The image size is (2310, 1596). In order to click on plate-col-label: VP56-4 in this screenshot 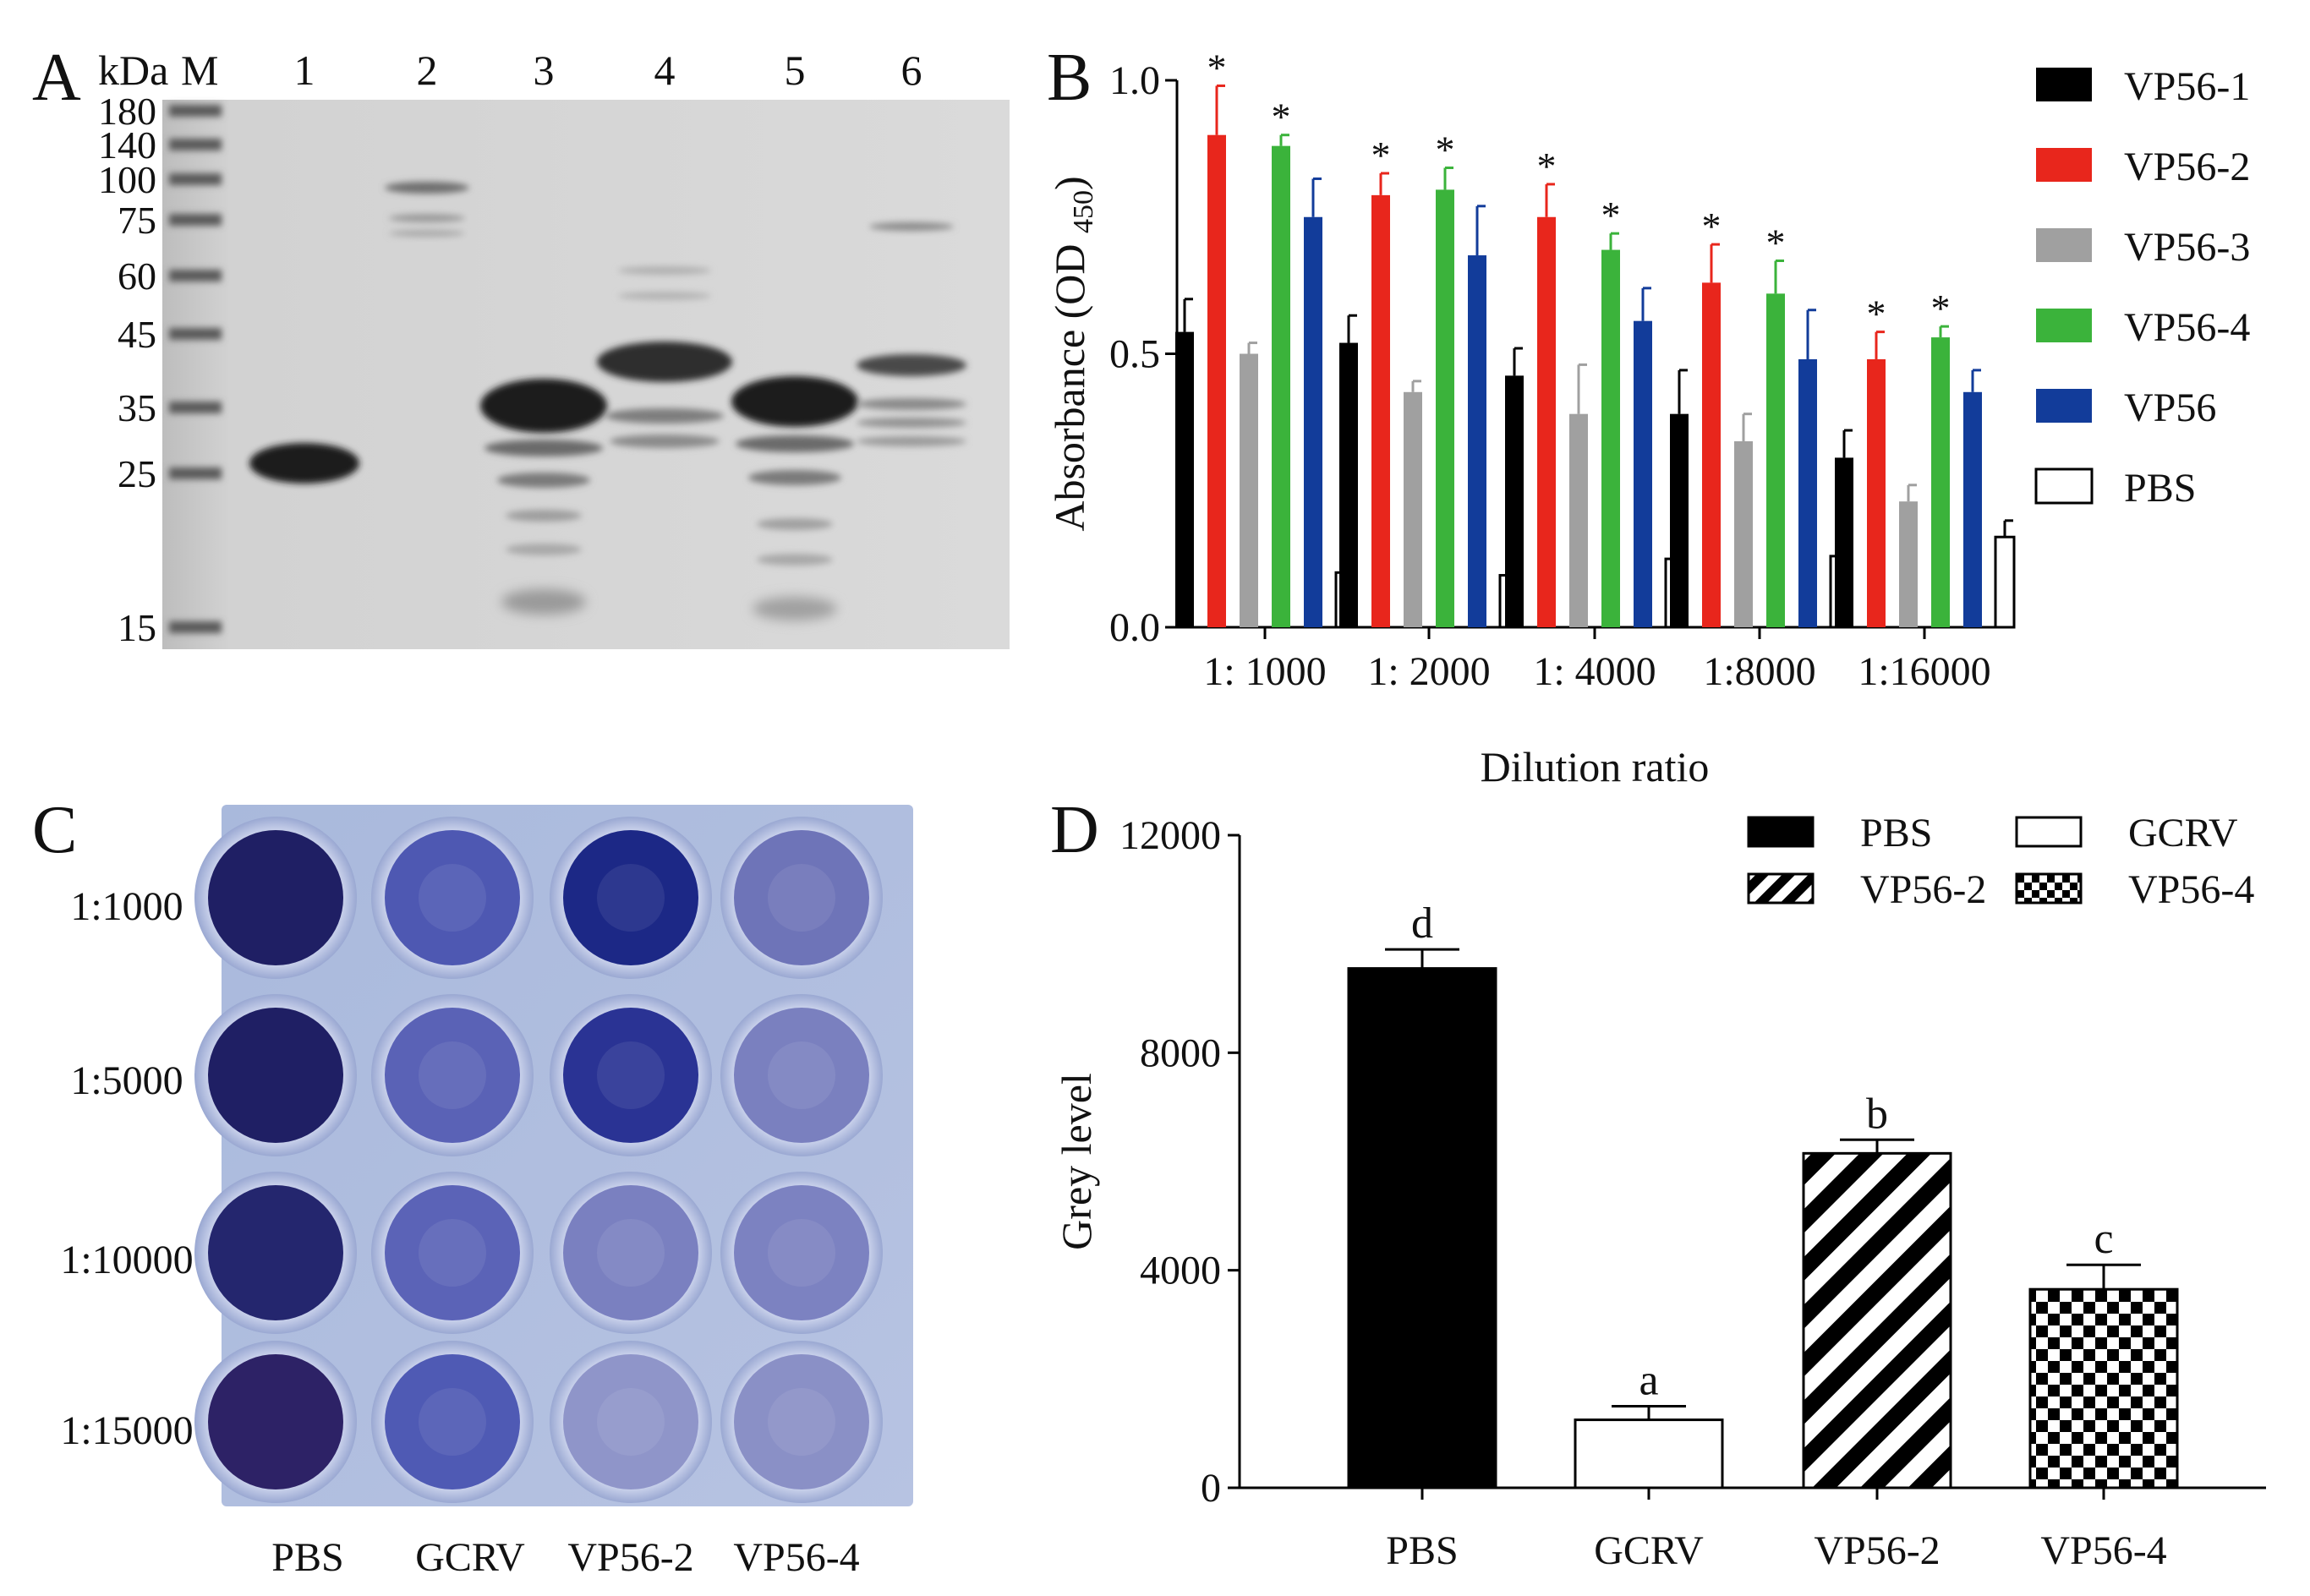, I will do `click(796, 1557)`.